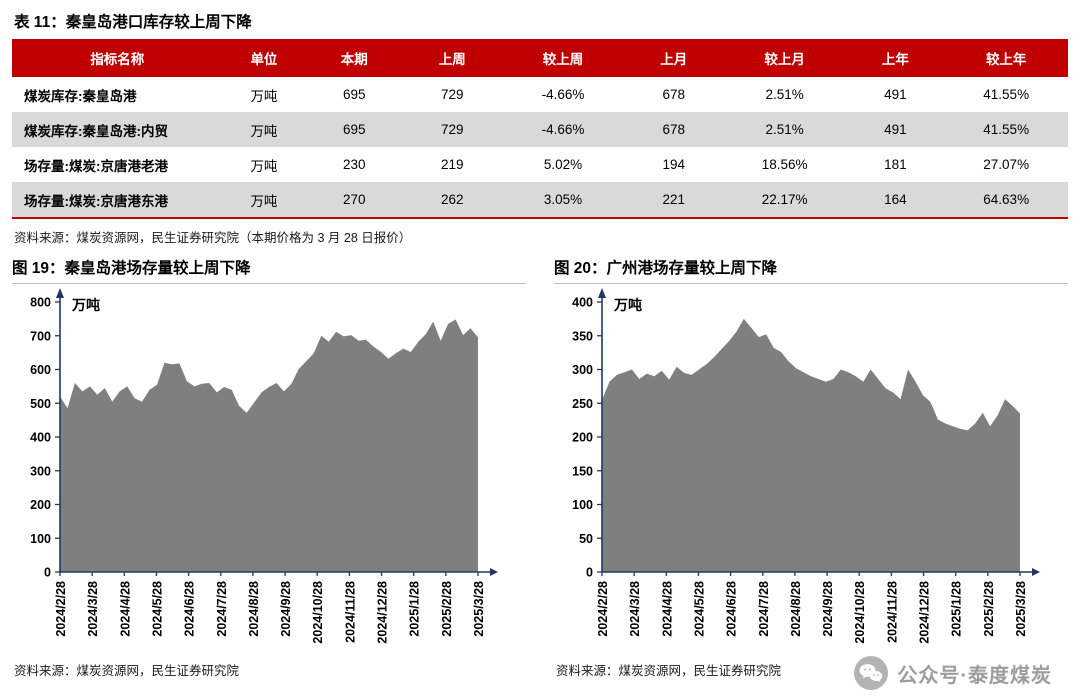 Image resolution: width=1080 pixels, height=698 pixels. Describe the element at coordinates (895, 58) in the screenshot. I see `table-header-cell: 上年` at that location.